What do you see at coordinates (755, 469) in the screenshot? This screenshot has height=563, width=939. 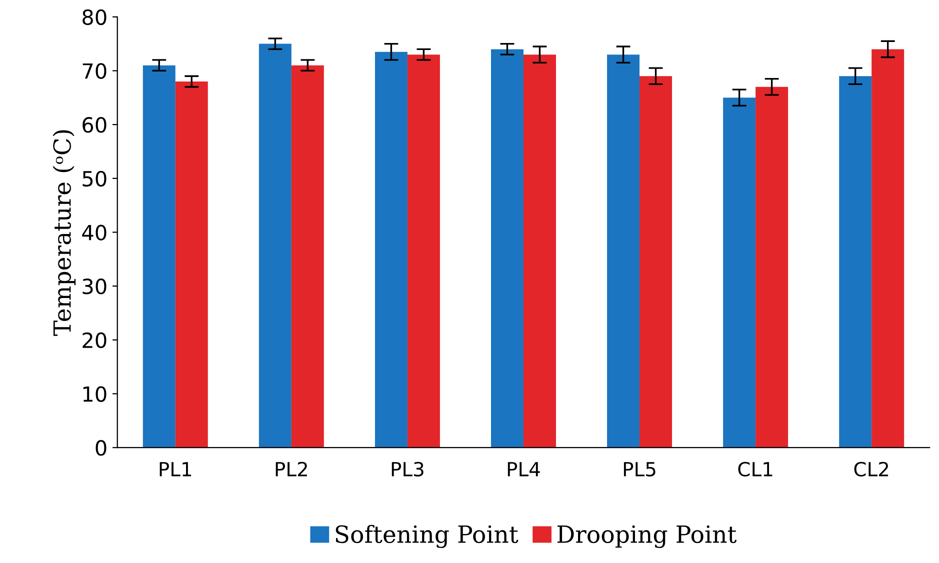 I see `x-tick-label: CL1` at bounding box center [755, 469].